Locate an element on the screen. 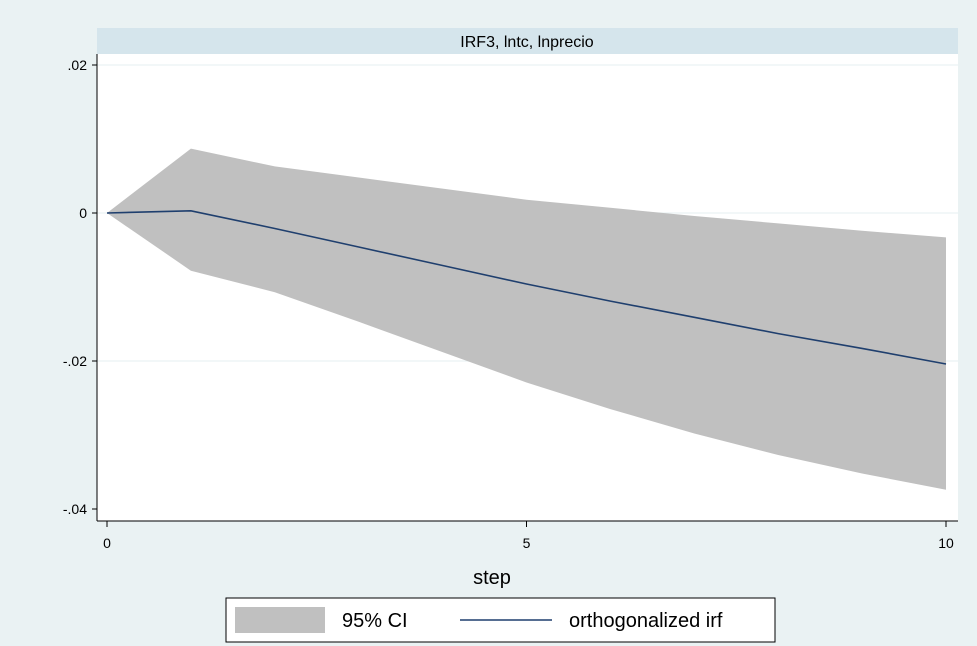  title-strip is located at coordinates (527, 41).